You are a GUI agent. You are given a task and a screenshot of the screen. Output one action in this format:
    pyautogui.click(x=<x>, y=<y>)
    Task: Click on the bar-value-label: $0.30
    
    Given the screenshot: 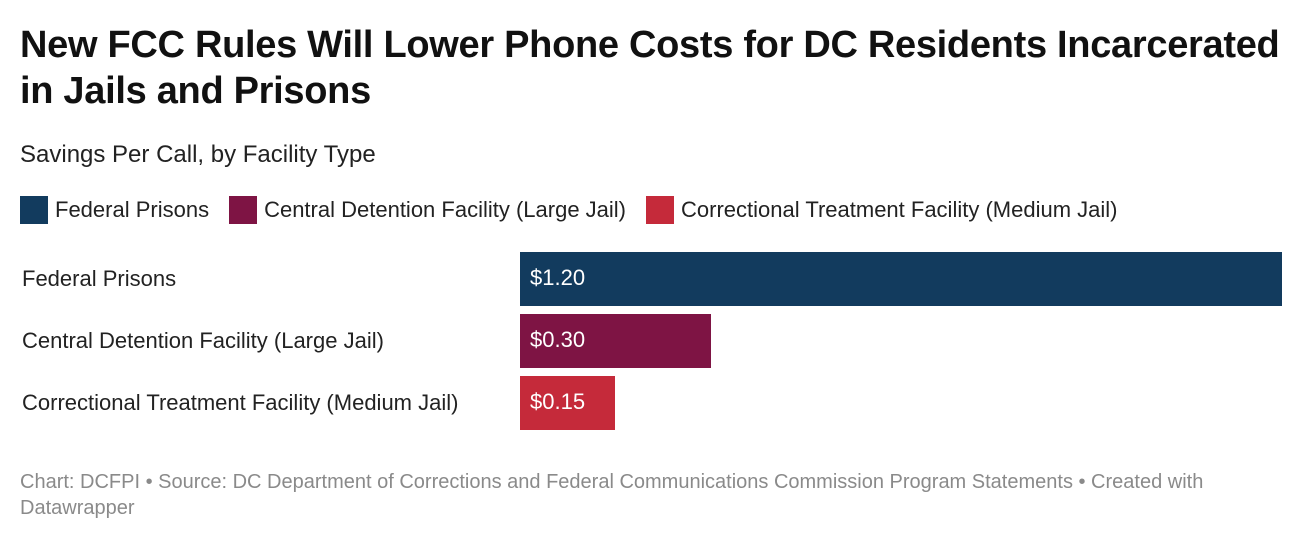 What is the action you would take?
    pyautogui.click(x=558, y=339)
    